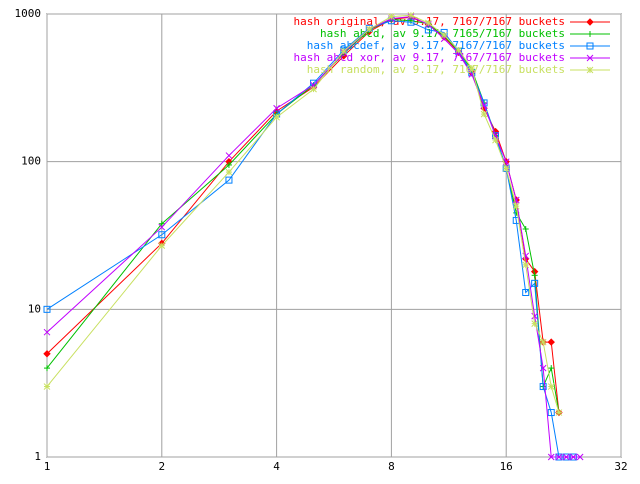 The width and height of the screenshot is (640, 484). Describe the element at coordinates (506, 466) in the screenshot. I see `x-tick-label: 16` at that location.